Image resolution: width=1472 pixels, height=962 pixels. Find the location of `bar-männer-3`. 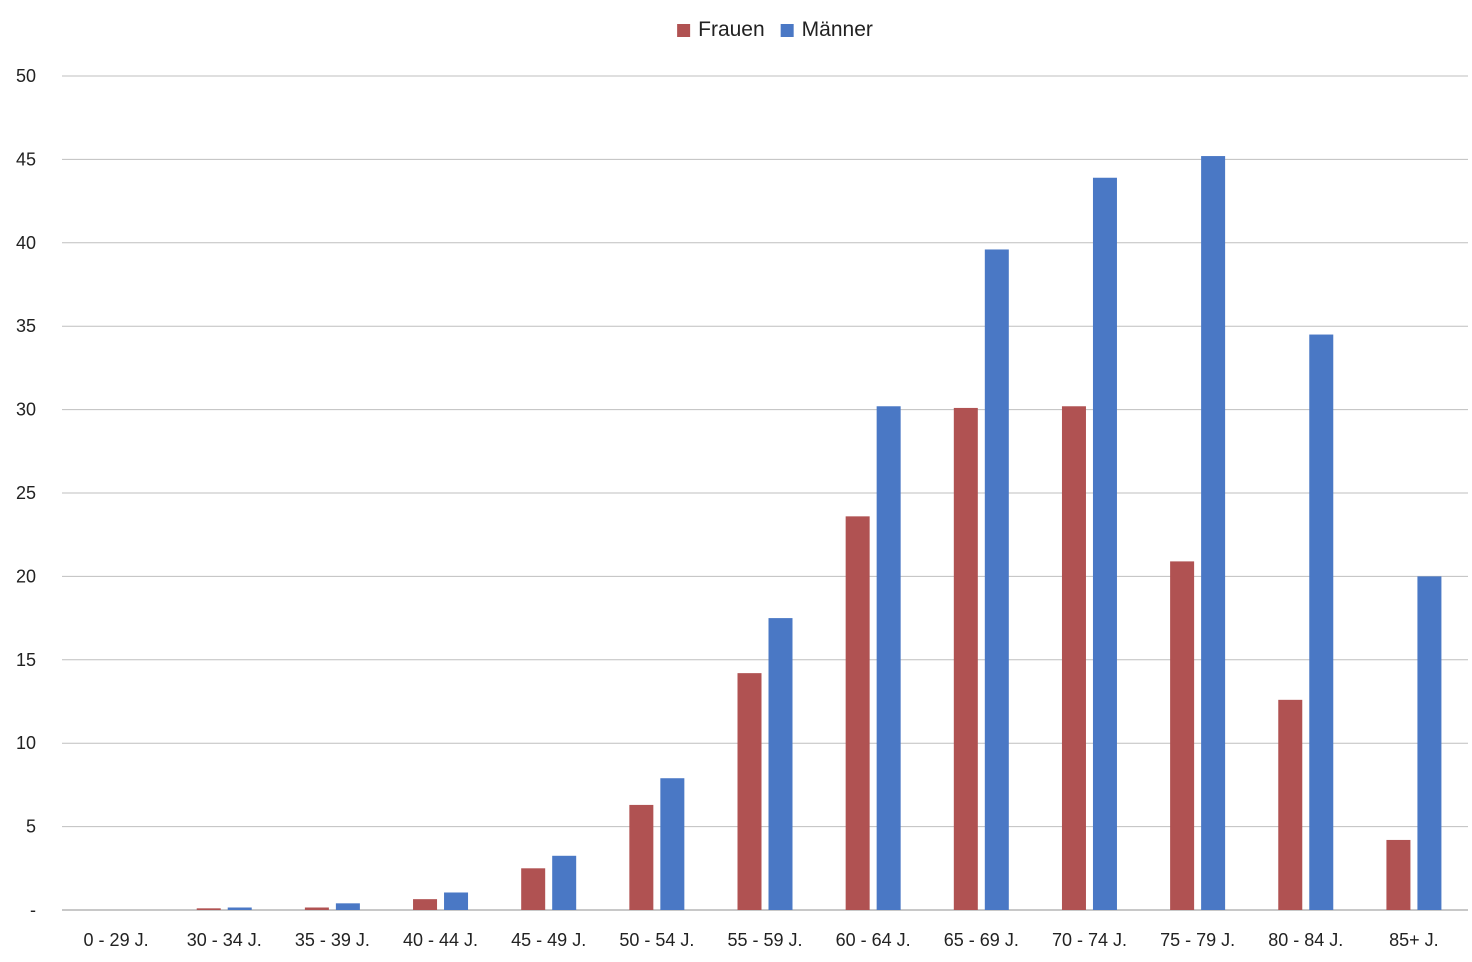

bar-männer-3 is located at coordinates (456, 901).